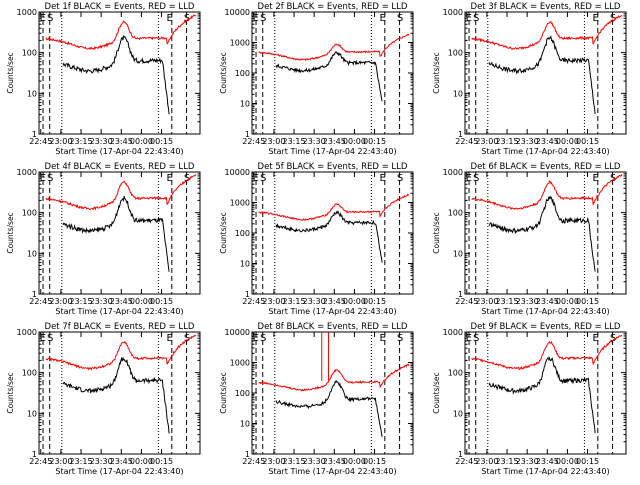  Describe the element at coordinates (237, 172) in the screenshot. I see `y-tick-label: 10000` at that location.